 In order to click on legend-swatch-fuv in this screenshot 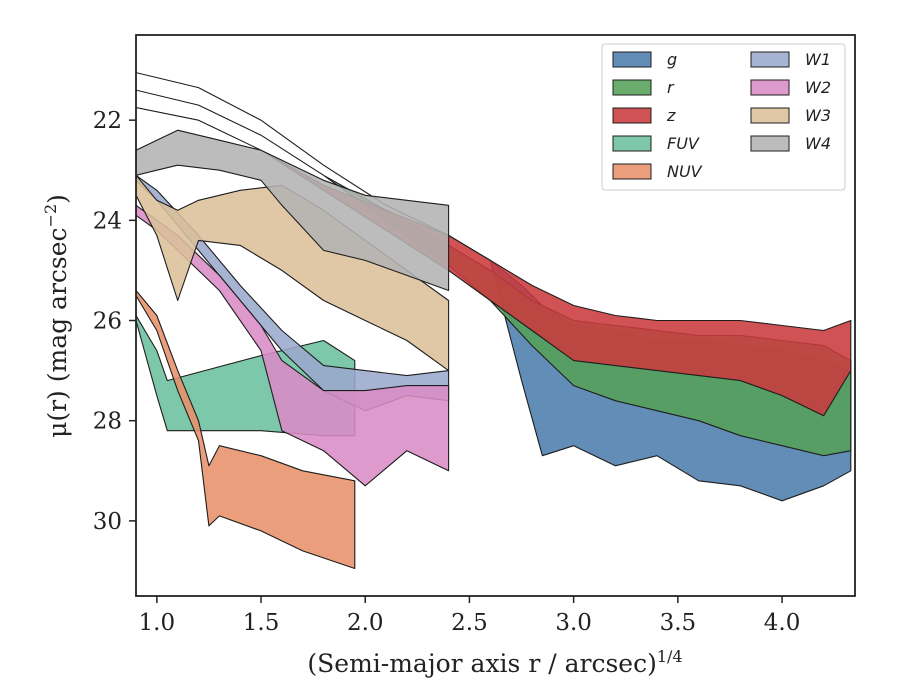, I will do `click(632, 143)`.